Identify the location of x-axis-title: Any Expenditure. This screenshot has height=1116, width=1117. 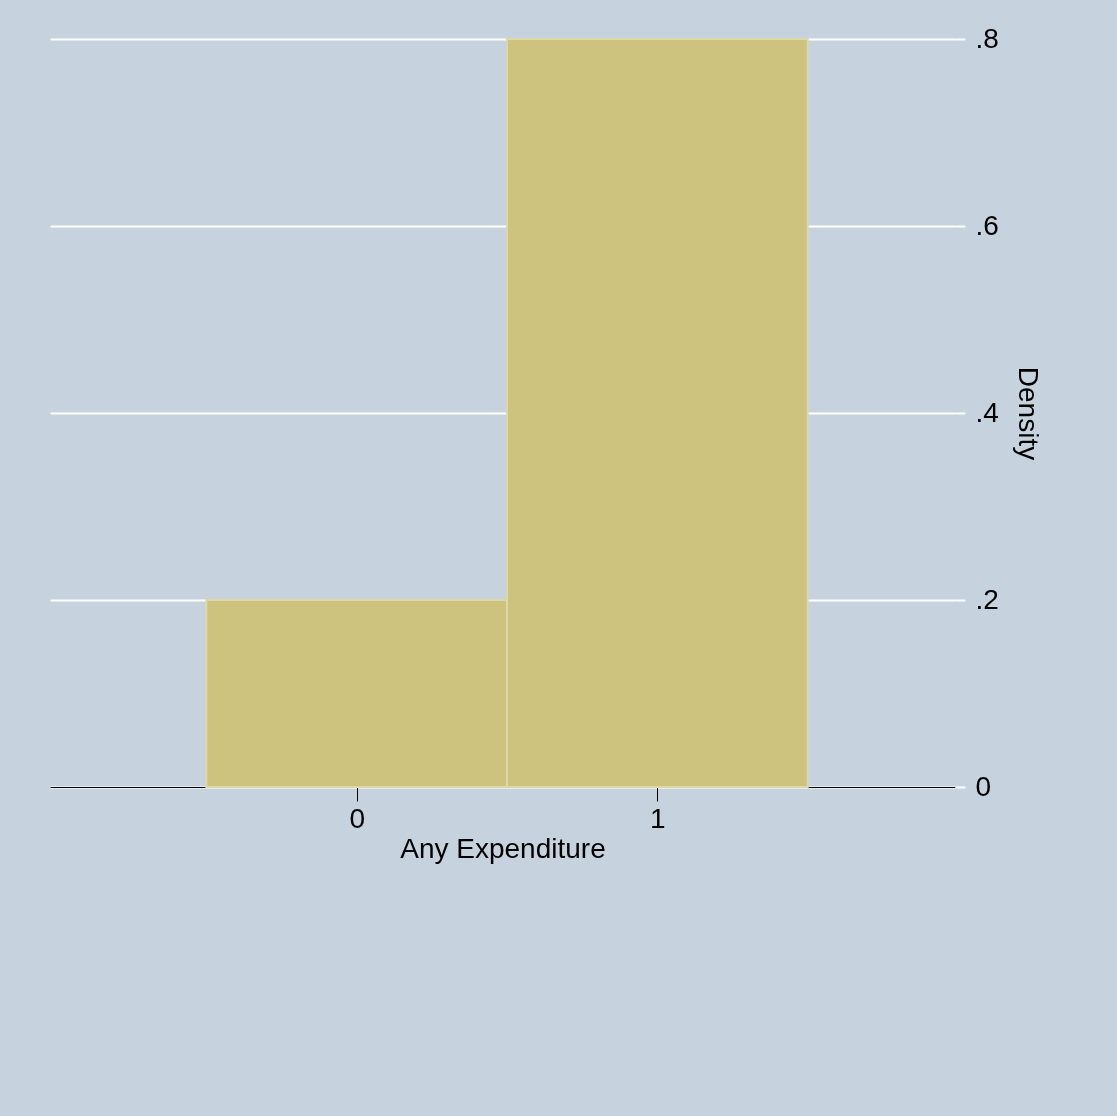
(503, 848).